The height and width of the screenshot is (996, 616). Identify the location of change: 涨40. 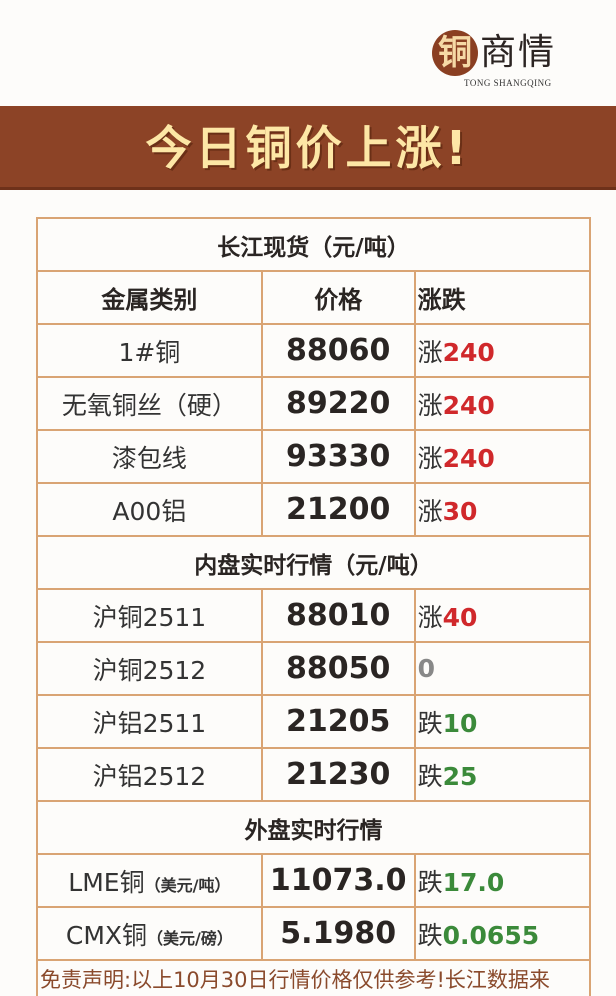
(502, 615).